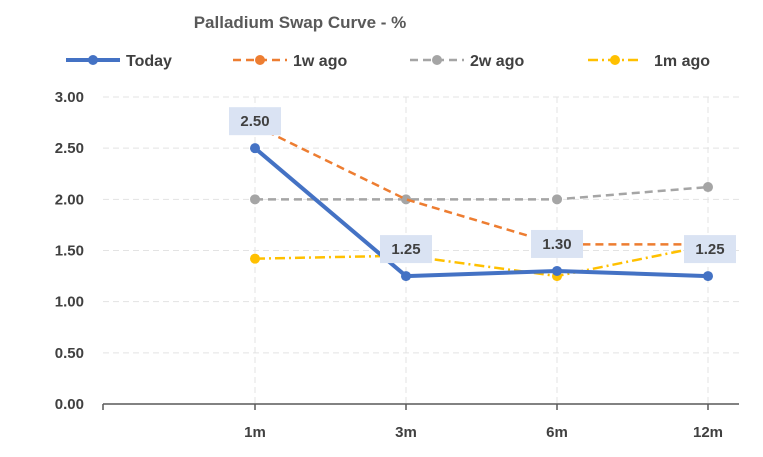  I want to click on legend-label: 1w ago, so click(320, 61).